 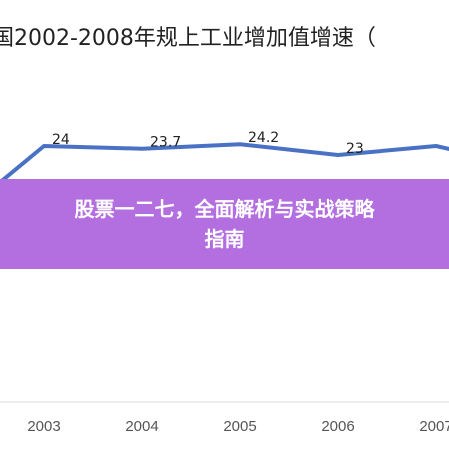 I want to click on chart-title: 国2002-2008年规上工业增加值增速（, so click(x=188, y=38).